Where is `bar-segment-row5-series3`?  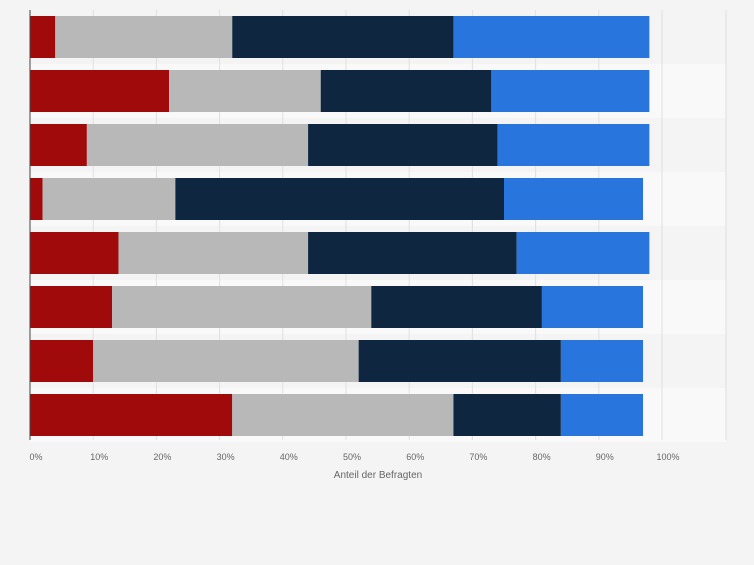
bar-segment-row5-series3 is located at coordinates (412, 253).